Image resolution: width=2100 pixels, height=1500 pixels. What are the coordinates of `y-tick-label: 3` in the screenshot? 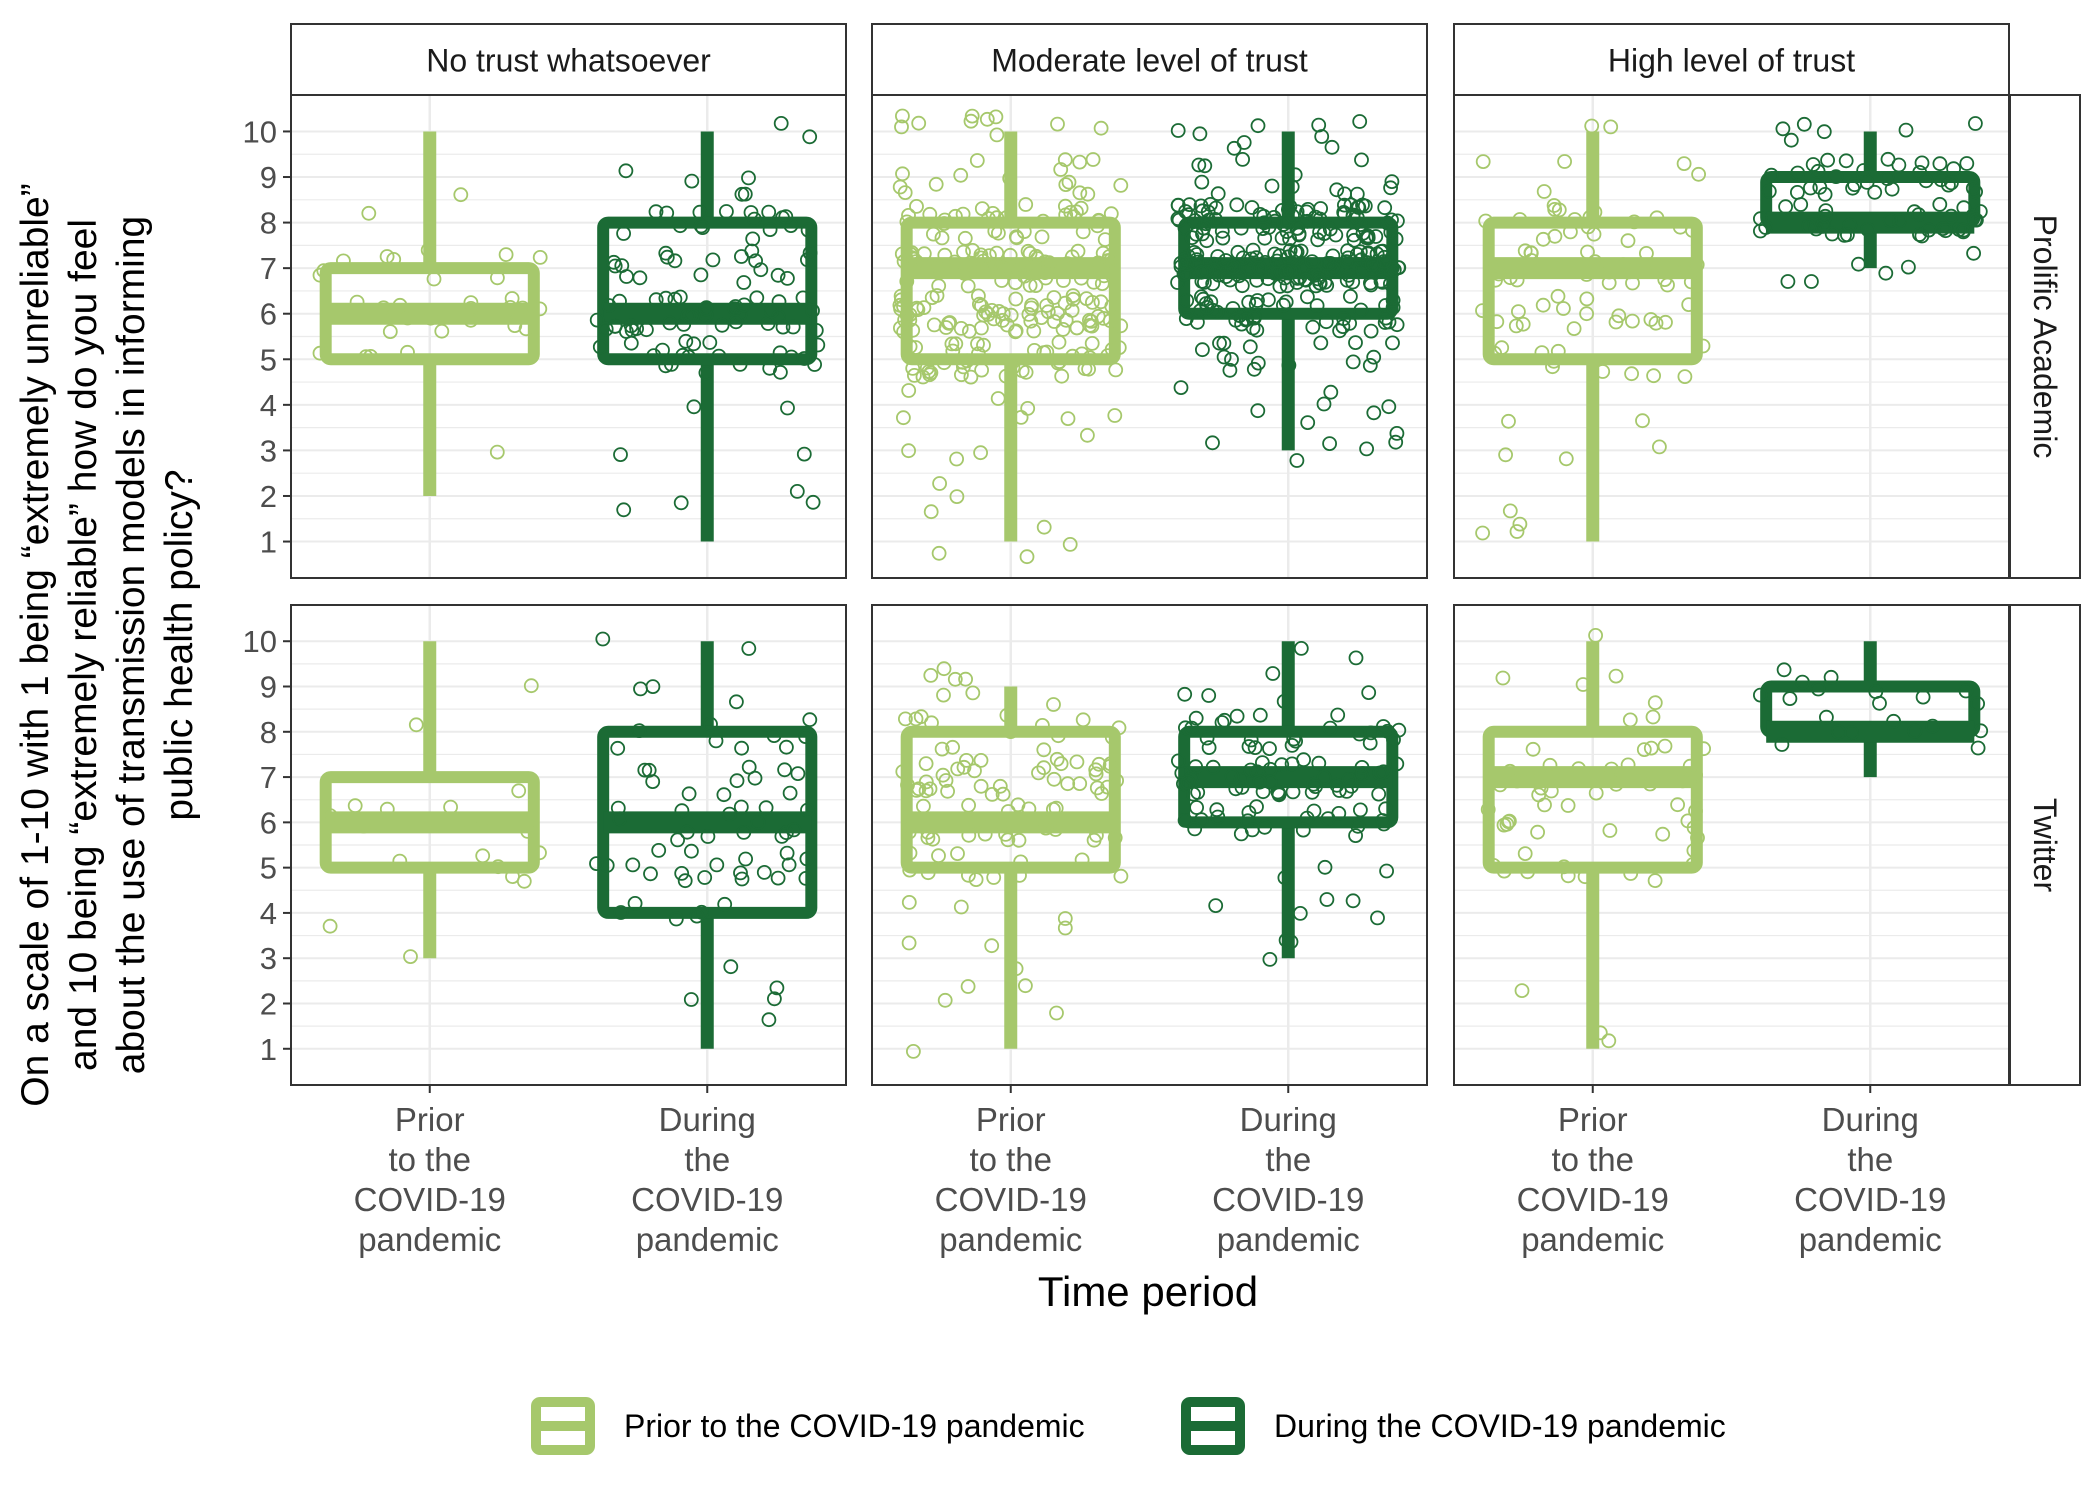 It's located at (268, 958).